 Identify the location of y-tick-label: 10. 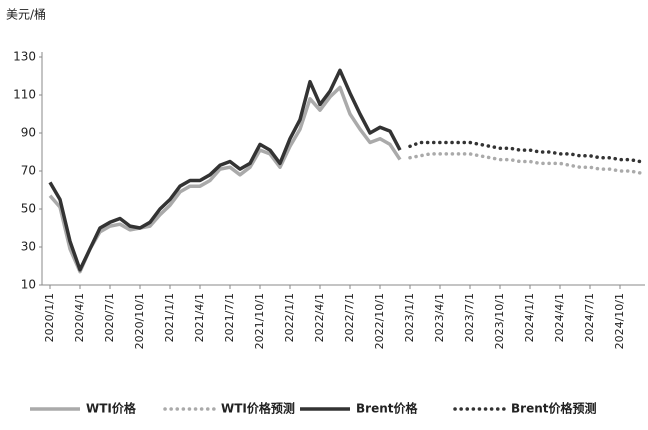
(28, 285).